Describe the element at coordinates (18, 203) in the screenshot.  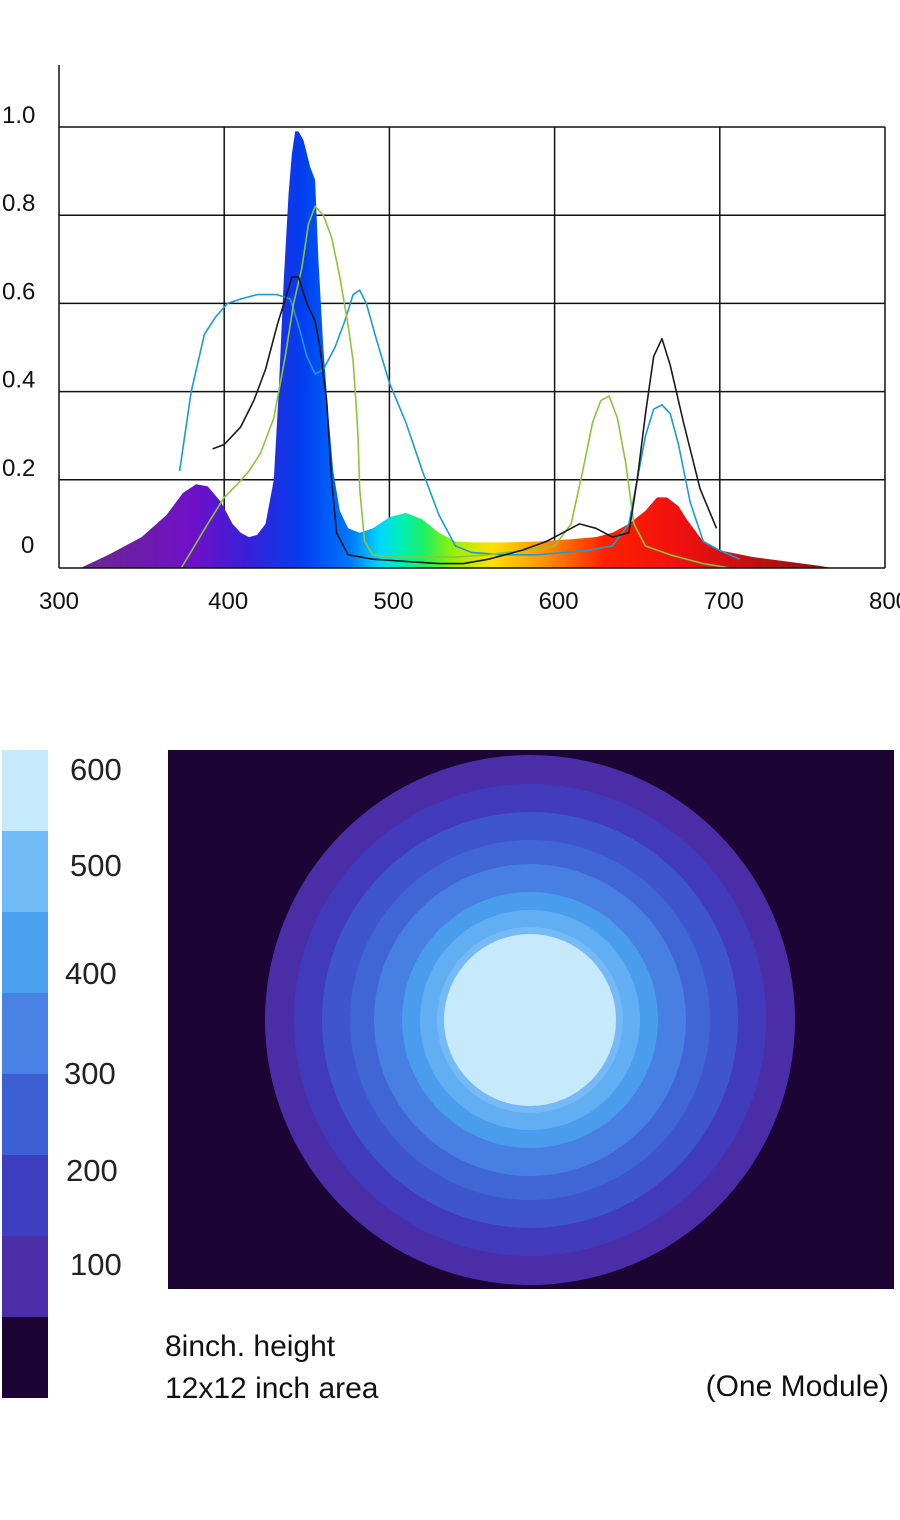
I see `y-tick-label: 0.8` at that location.